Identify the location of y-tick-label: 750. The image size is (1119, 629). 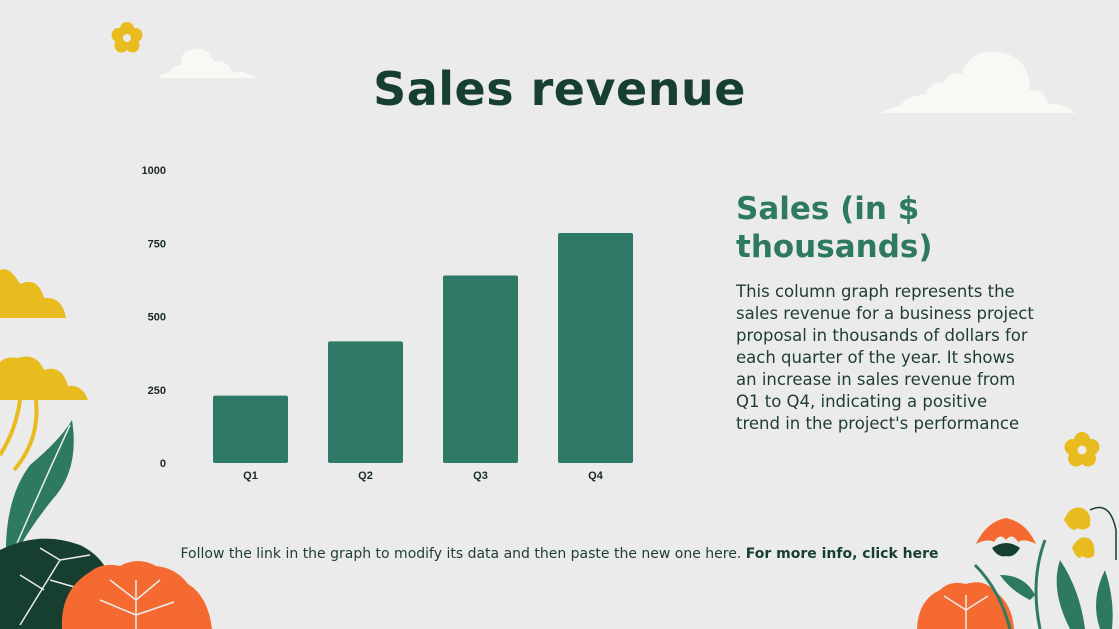
(157, 244).